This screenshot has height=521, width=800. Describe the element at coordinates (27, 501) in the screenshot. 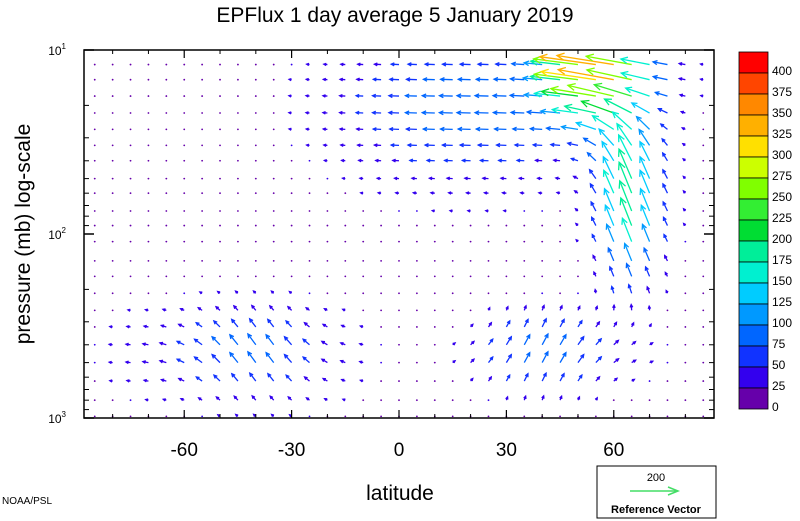

I see `credit-label: NOAA/PSL` at that location.